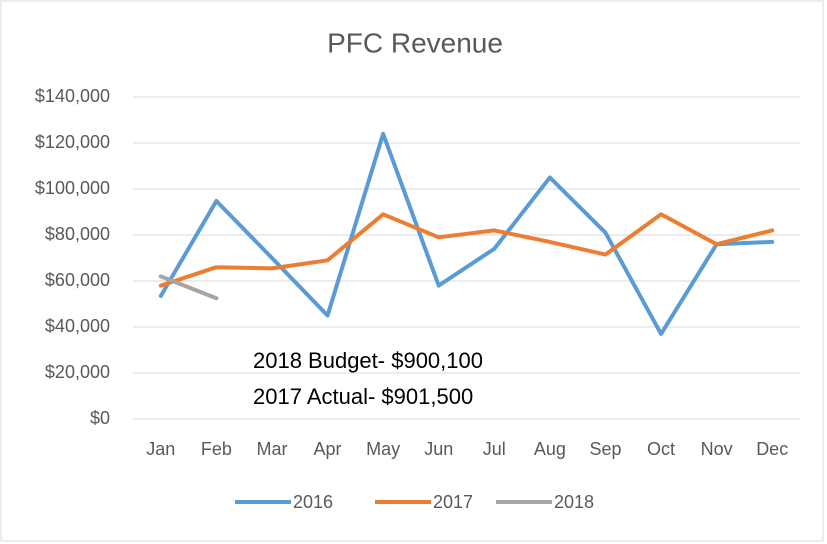 The image size is (827, 544). Describe the element at coordinates (77, 234) in the screenshot. I see `y-tick-label: $80,000` at that location.